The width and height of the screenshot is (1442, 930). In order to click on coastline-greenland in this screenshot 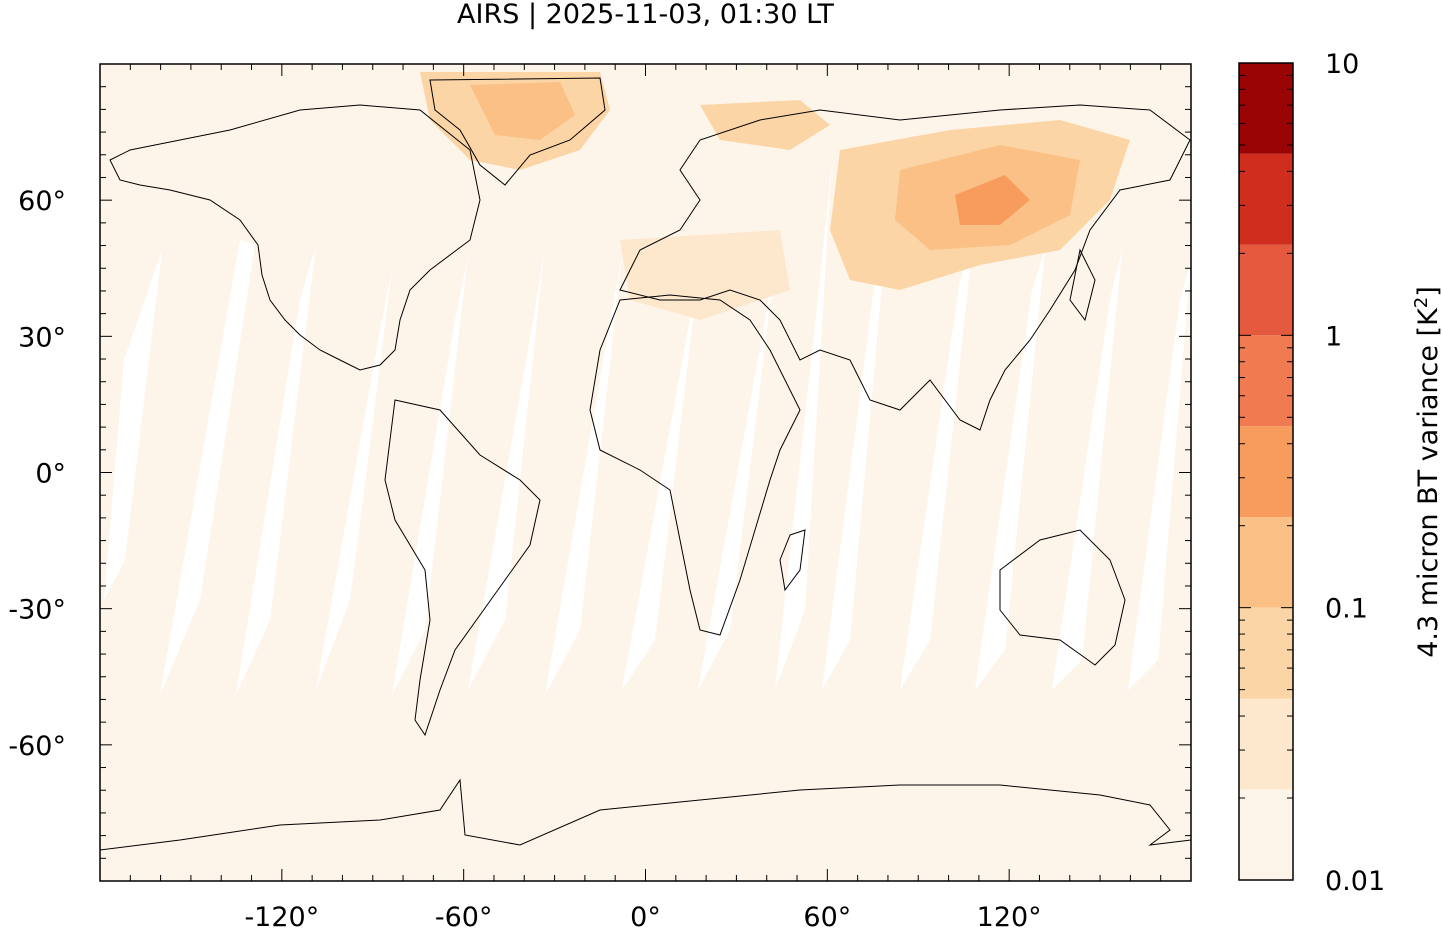, I will do `click(517, 131)`.